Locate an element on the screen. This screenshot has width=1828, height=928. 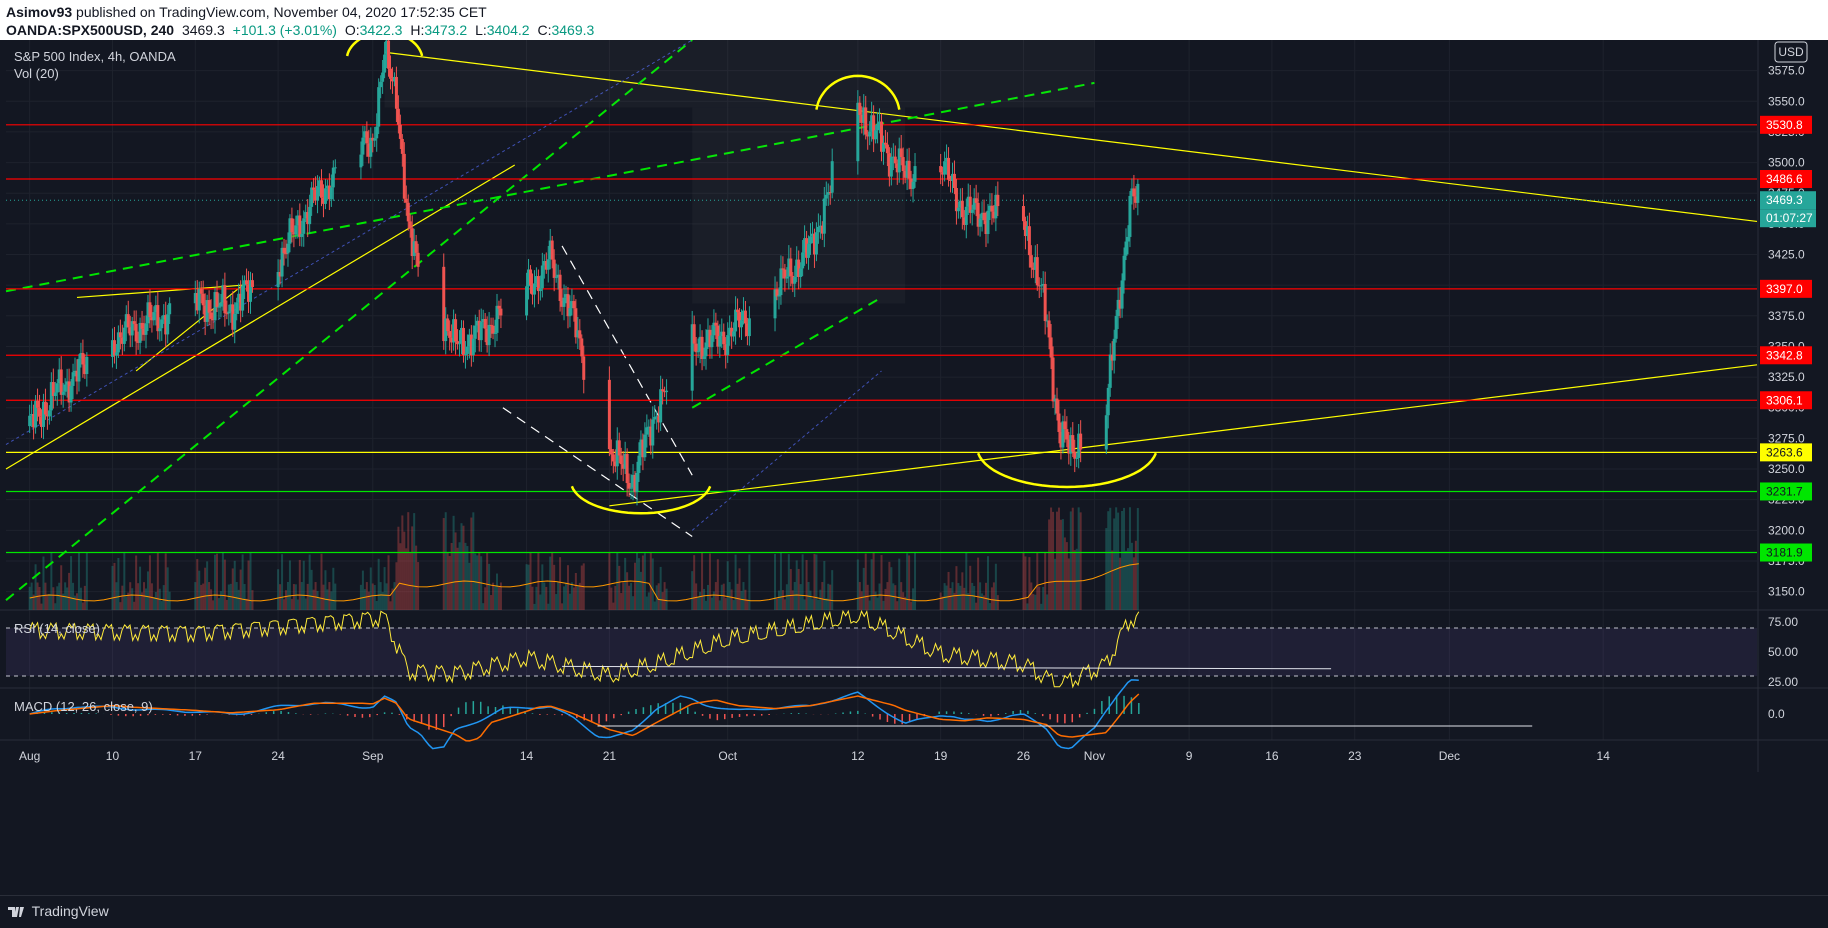
x-tick-label: 9 is located at coordinates (1189, 756).